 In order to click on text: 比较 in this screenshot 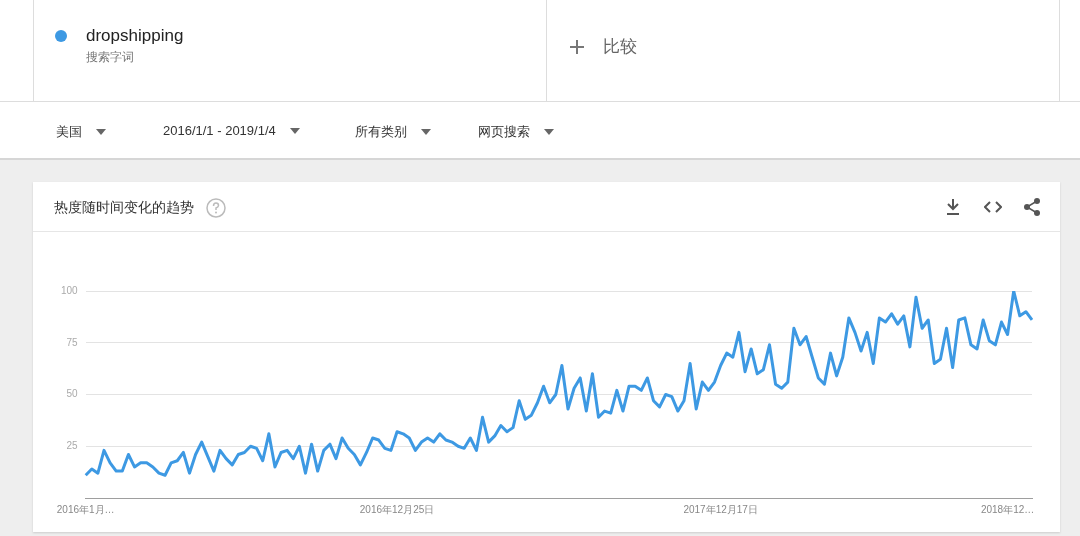, I will do `click(620, 47)`.